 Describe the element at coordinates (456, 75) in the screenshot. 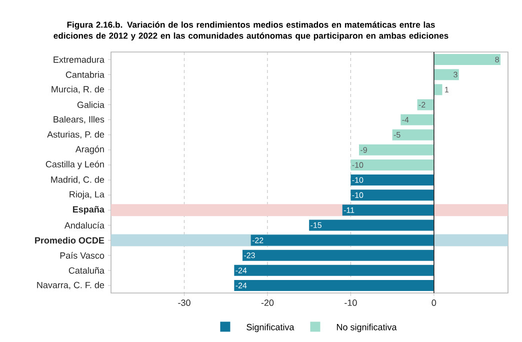

I see `data-label: 3` at that location.